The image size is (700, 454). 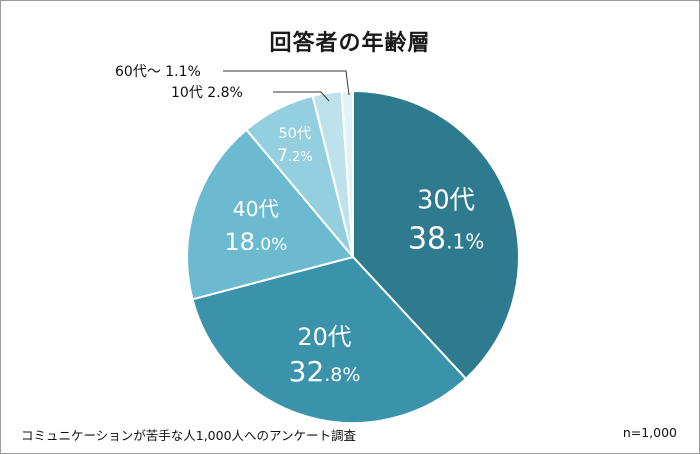 What do you see at coordinates (325, 337) in the screenshot?
I see `slice-label-1: 20代` at bounding box center [325, 337].